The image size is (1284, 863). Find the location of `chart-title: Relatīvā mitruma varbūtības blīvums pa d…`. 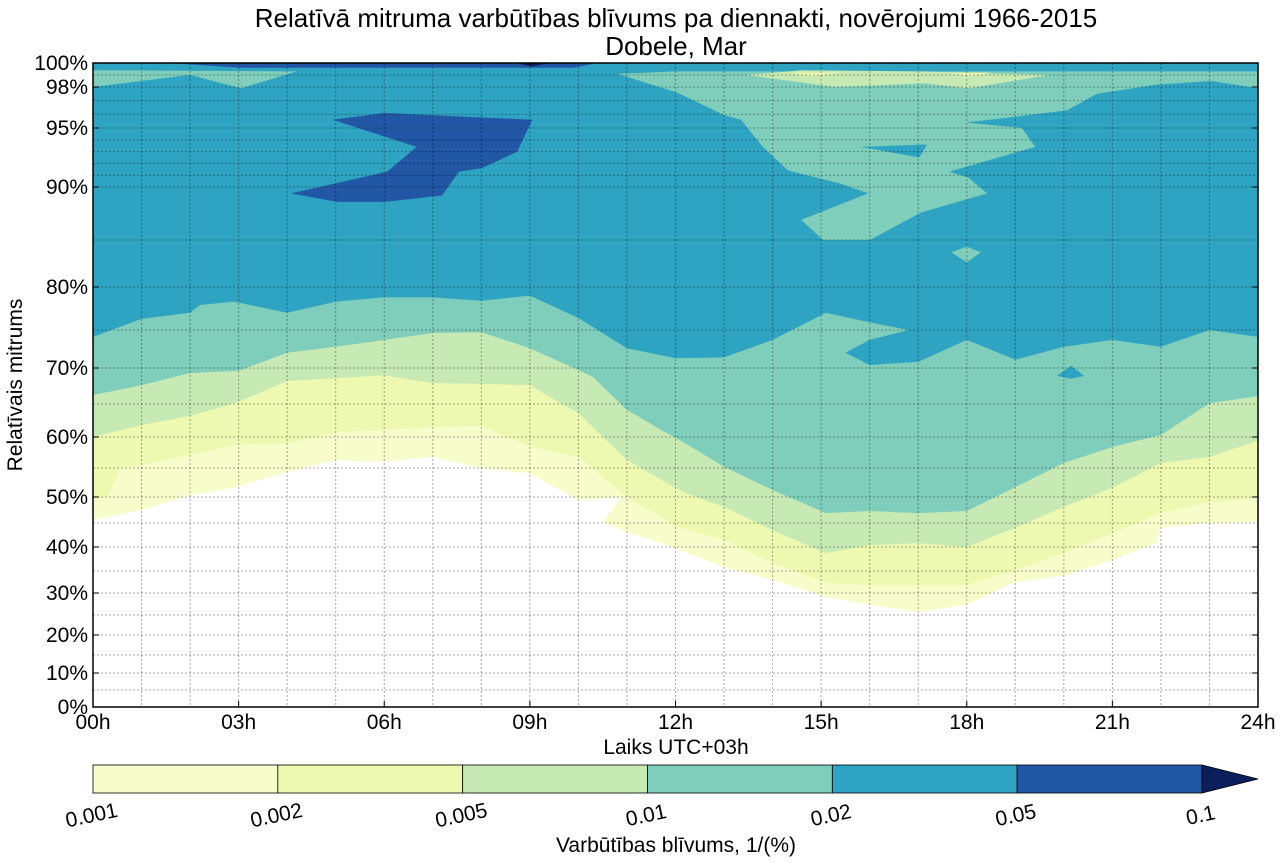

chart-title: Relatīvā mitruma varbūtības blīvums pa d… is located at coordinates (676, 18).